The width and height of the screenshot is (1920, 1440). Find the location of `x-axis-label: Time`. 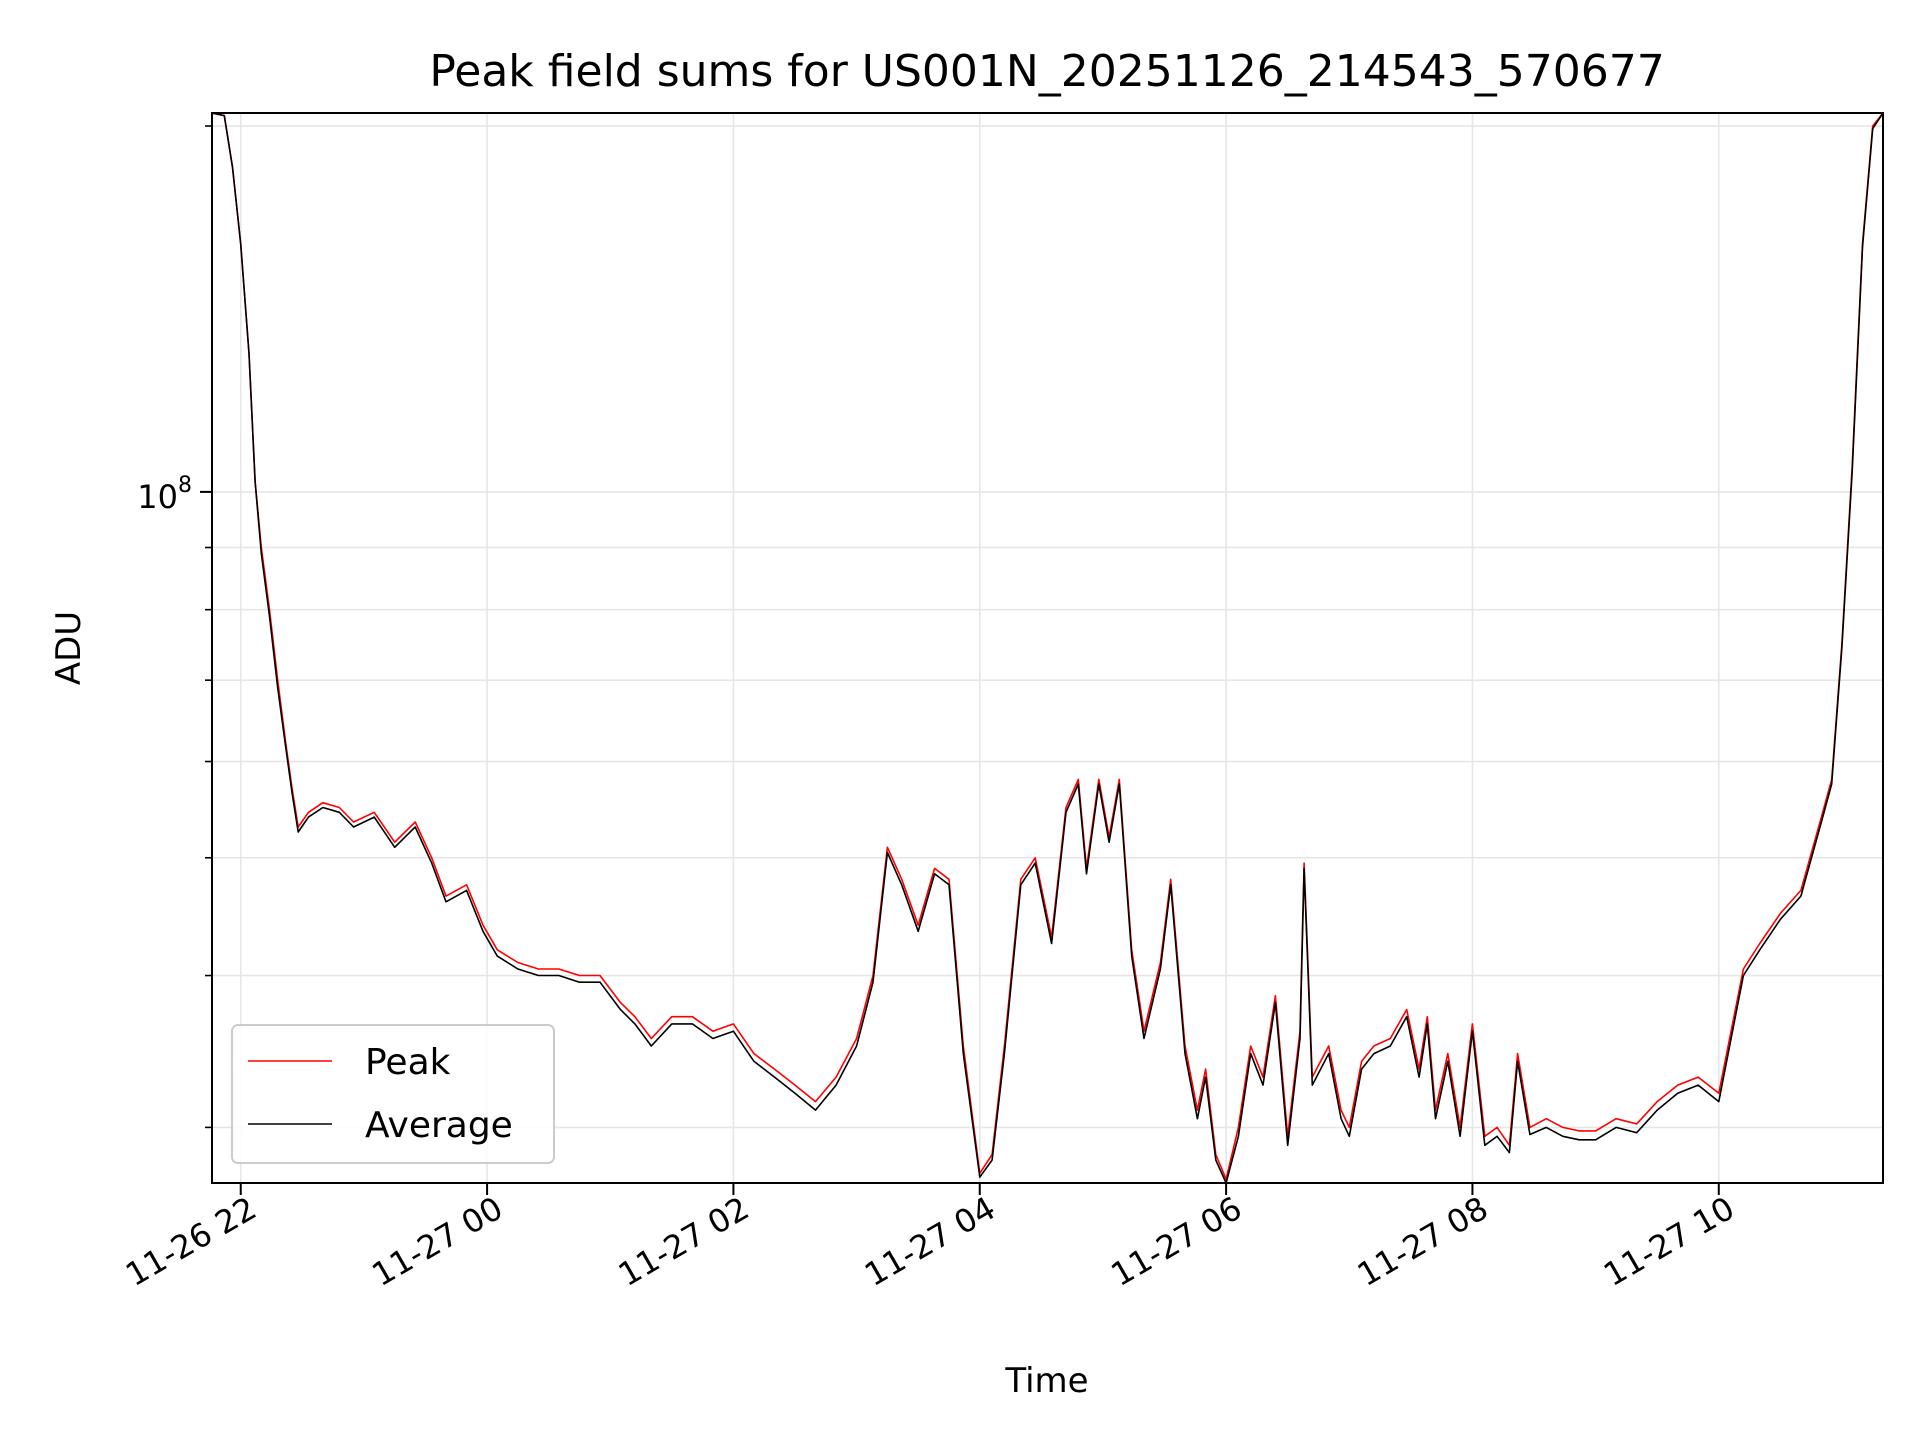

x-axis-label: Time is located at coordinates (1046, 1381).